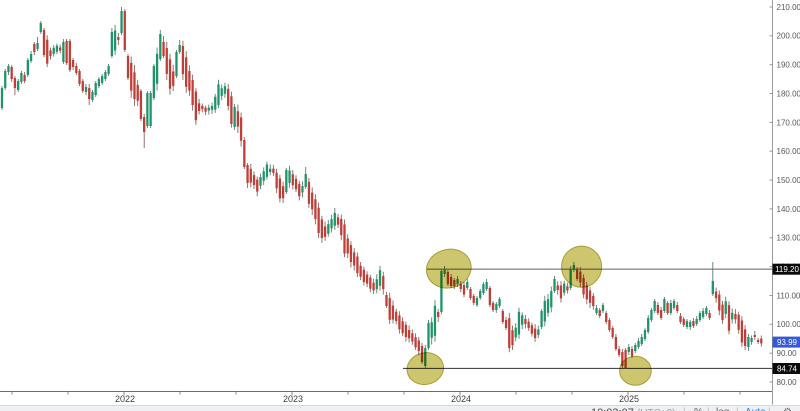 The height and width of the screenshot is (411, 800). What do you see at coordinates (788, 180) in the screenshot?
I see `svg-text: 150.00` at bounding box center [788, 180].